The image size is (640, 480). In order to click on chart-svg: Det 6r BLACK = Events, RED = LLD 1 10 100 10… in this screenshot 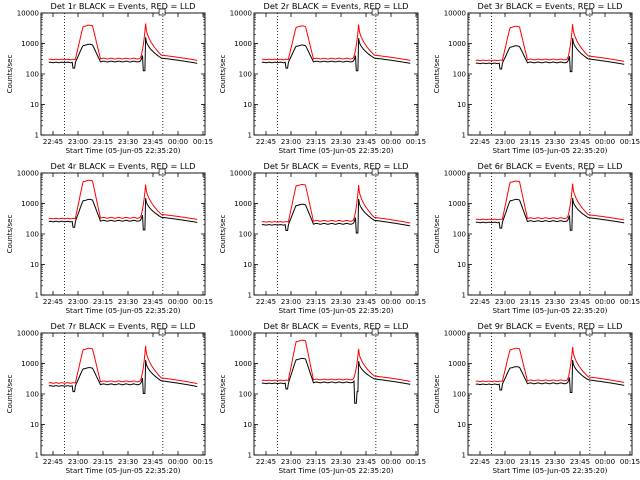, I will do `click(536, 238)`.